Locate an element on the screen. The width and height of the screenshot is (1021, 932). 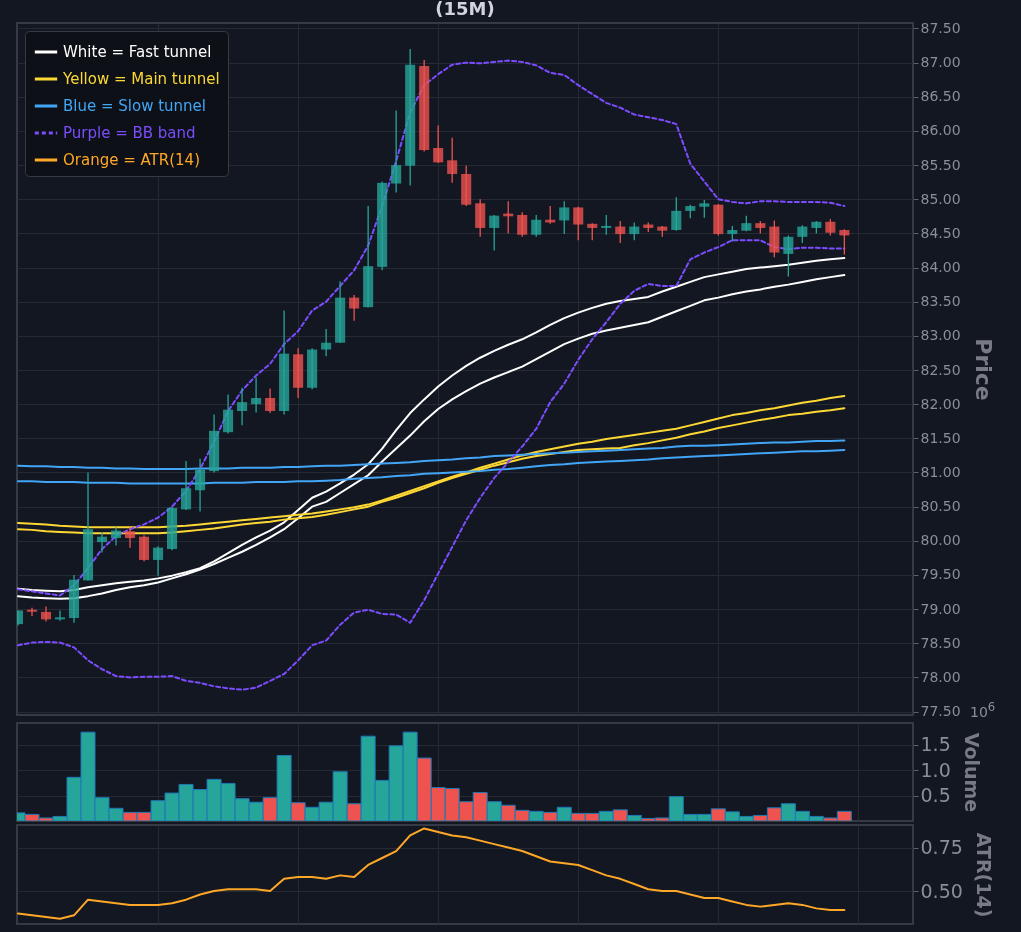
y-tick-label: 84.00 is located at coordinates (940, 267).